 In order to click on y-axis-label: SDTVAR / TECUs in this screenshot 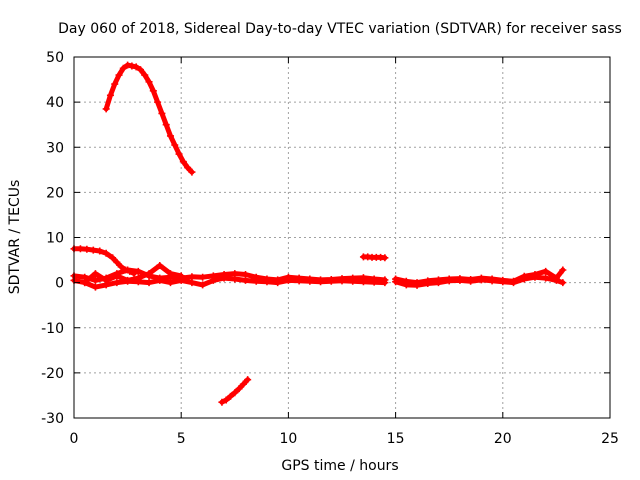, I will do `click(15, 237)`.